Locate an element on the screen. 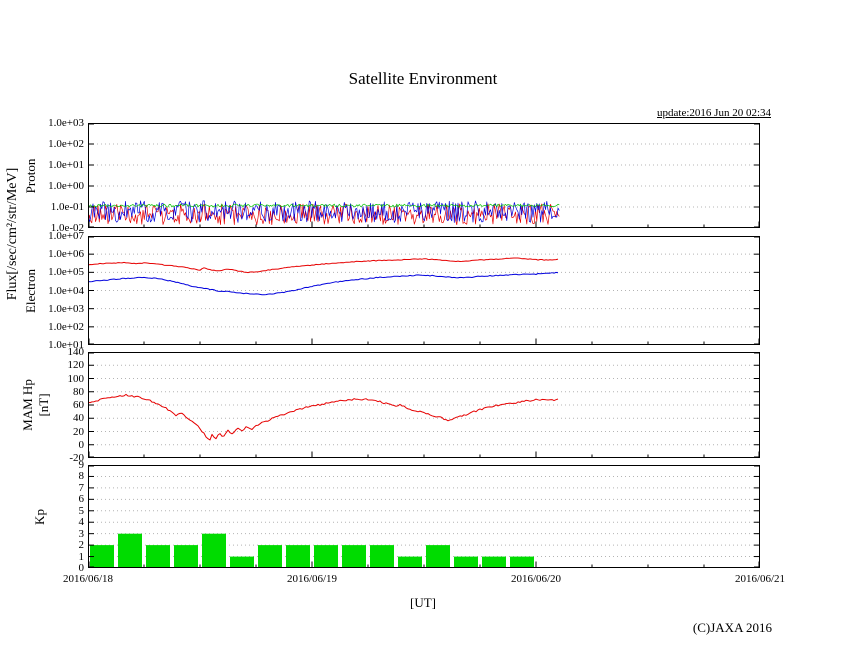 The width and height of the screenshot is (846, 655). x-axis-unit-label: [UT] is located at coordinates (423, 602).